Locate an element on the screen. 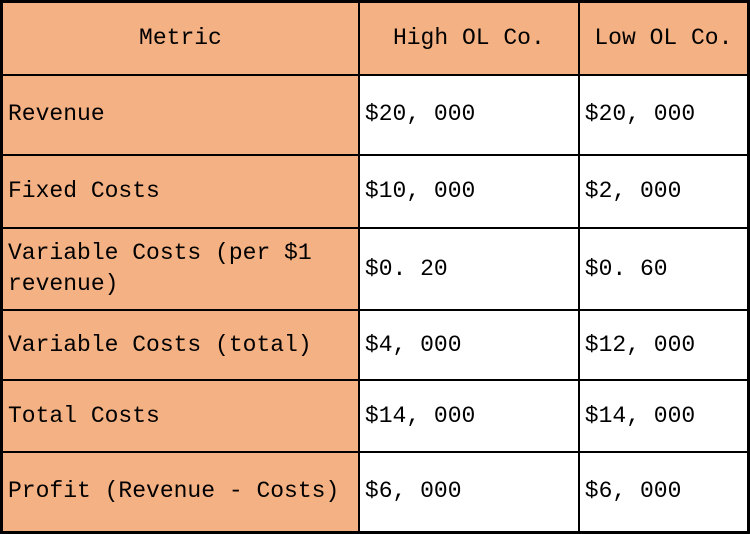 The image size is (750, 534). metric-cell: Revenue is located at coordinates (180, 115).